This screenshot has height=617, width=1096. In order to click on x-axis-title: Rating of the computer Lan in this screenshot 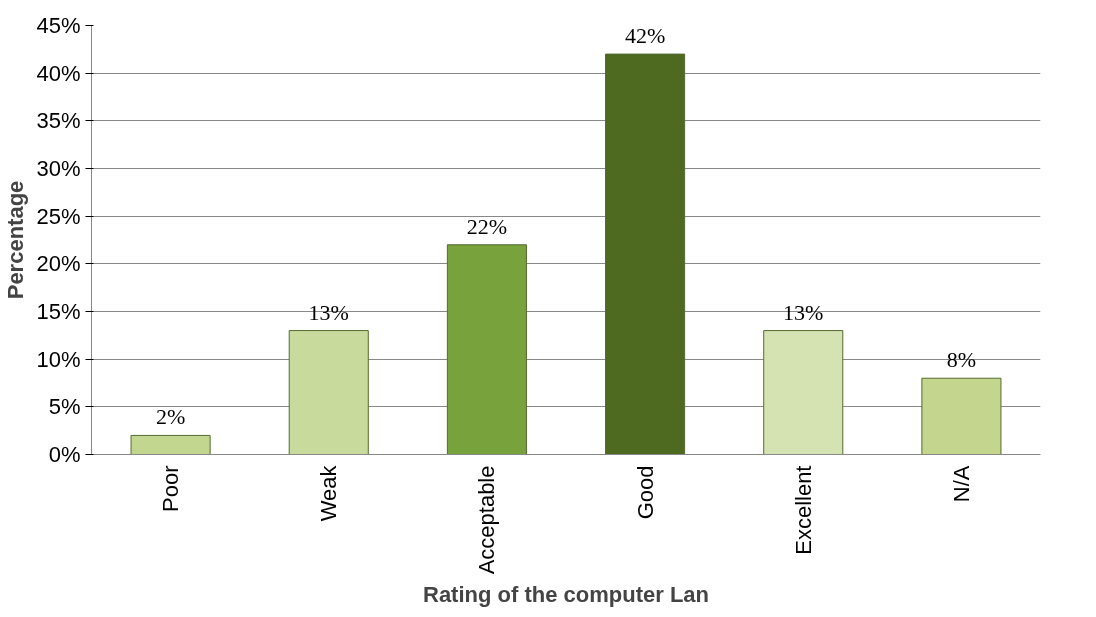, I will do `click(566, 595)`.